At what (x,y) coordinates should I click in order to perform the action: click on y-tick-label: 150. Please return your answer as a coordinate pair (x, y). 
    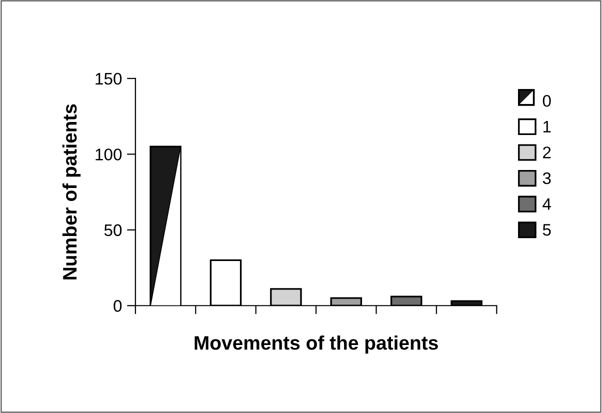
    Looking at the image, I should click on (109, 78).